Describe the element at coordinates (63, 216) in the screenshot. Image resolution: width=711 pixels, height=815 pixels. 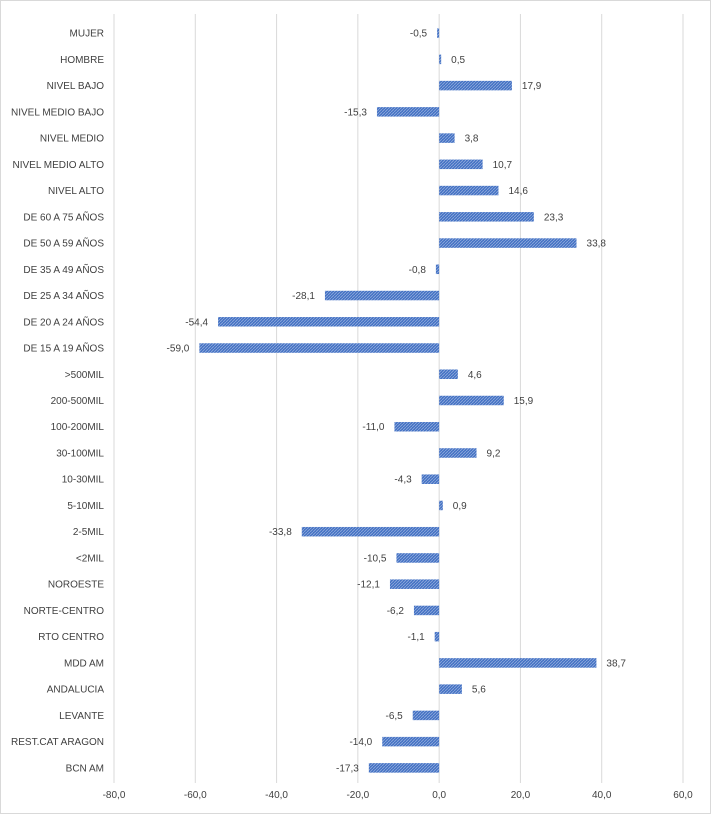
I see `category-label: DE 60 A 75 AÑOS` at that location.